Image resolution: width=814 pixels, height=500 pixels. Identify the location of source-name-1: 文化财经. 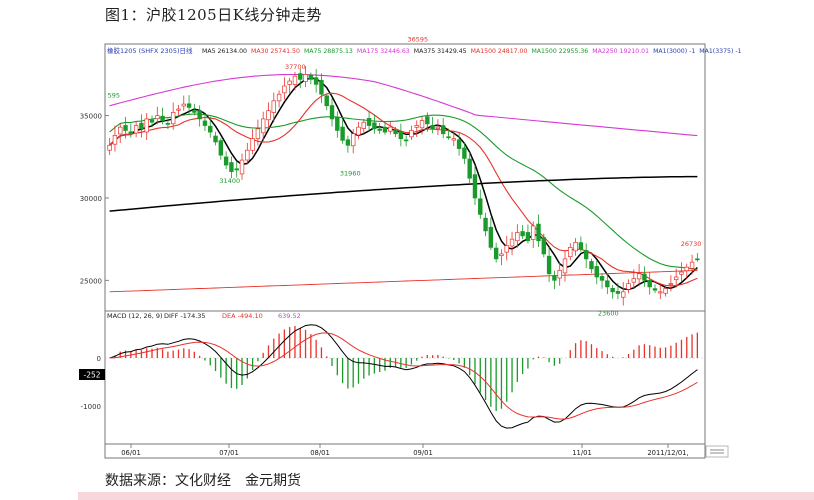
(203, 481).